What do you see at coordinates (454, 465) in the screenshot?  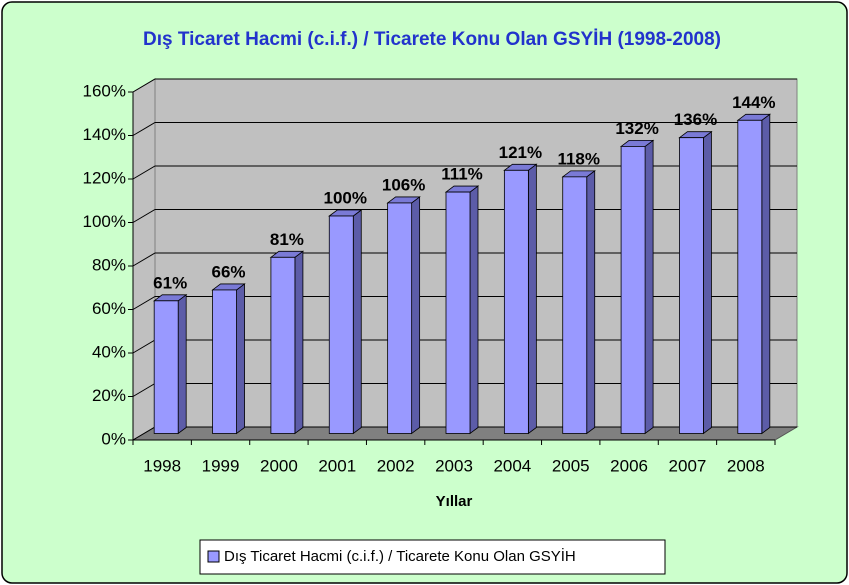 I see `x-tick-label: 2003` at bounding box center [454, 465].